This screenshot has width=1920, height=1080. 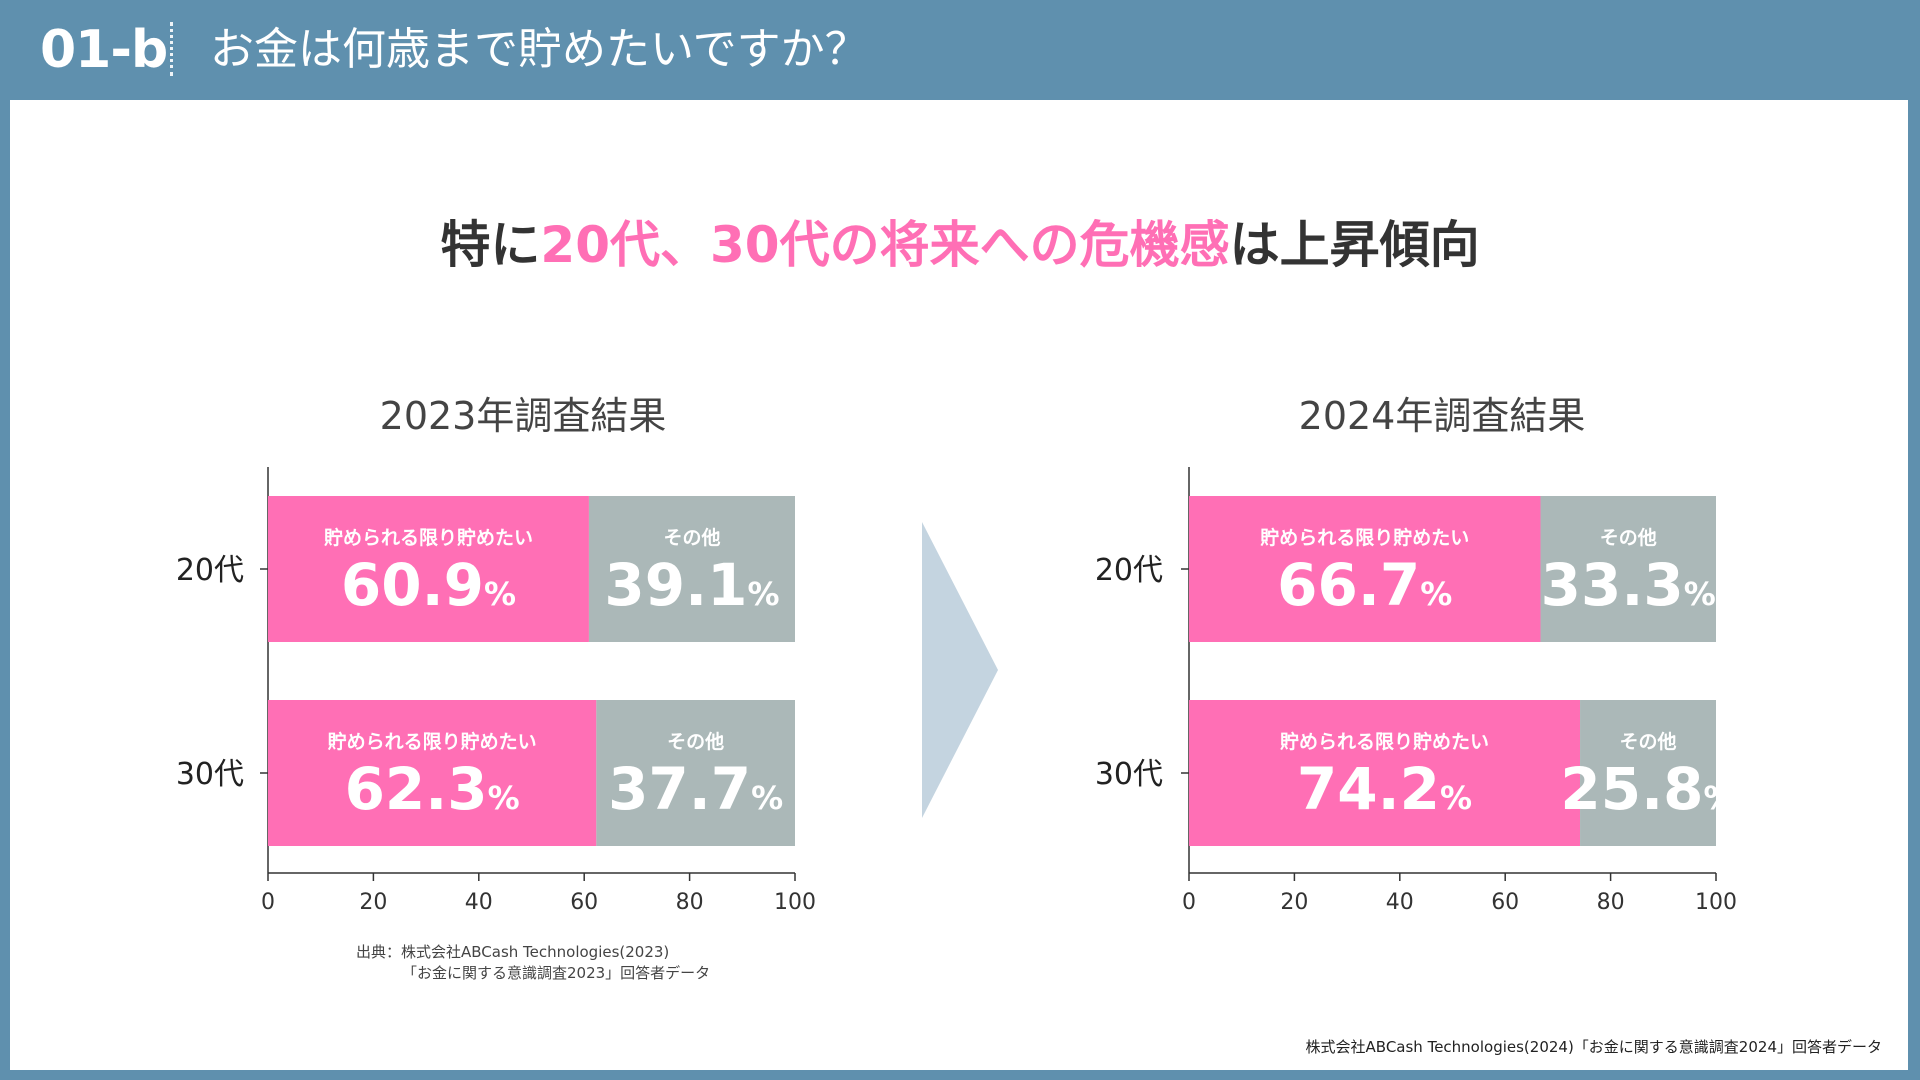 I want to click on bar-value-label: 37.7%, so click(x=695, y=789).